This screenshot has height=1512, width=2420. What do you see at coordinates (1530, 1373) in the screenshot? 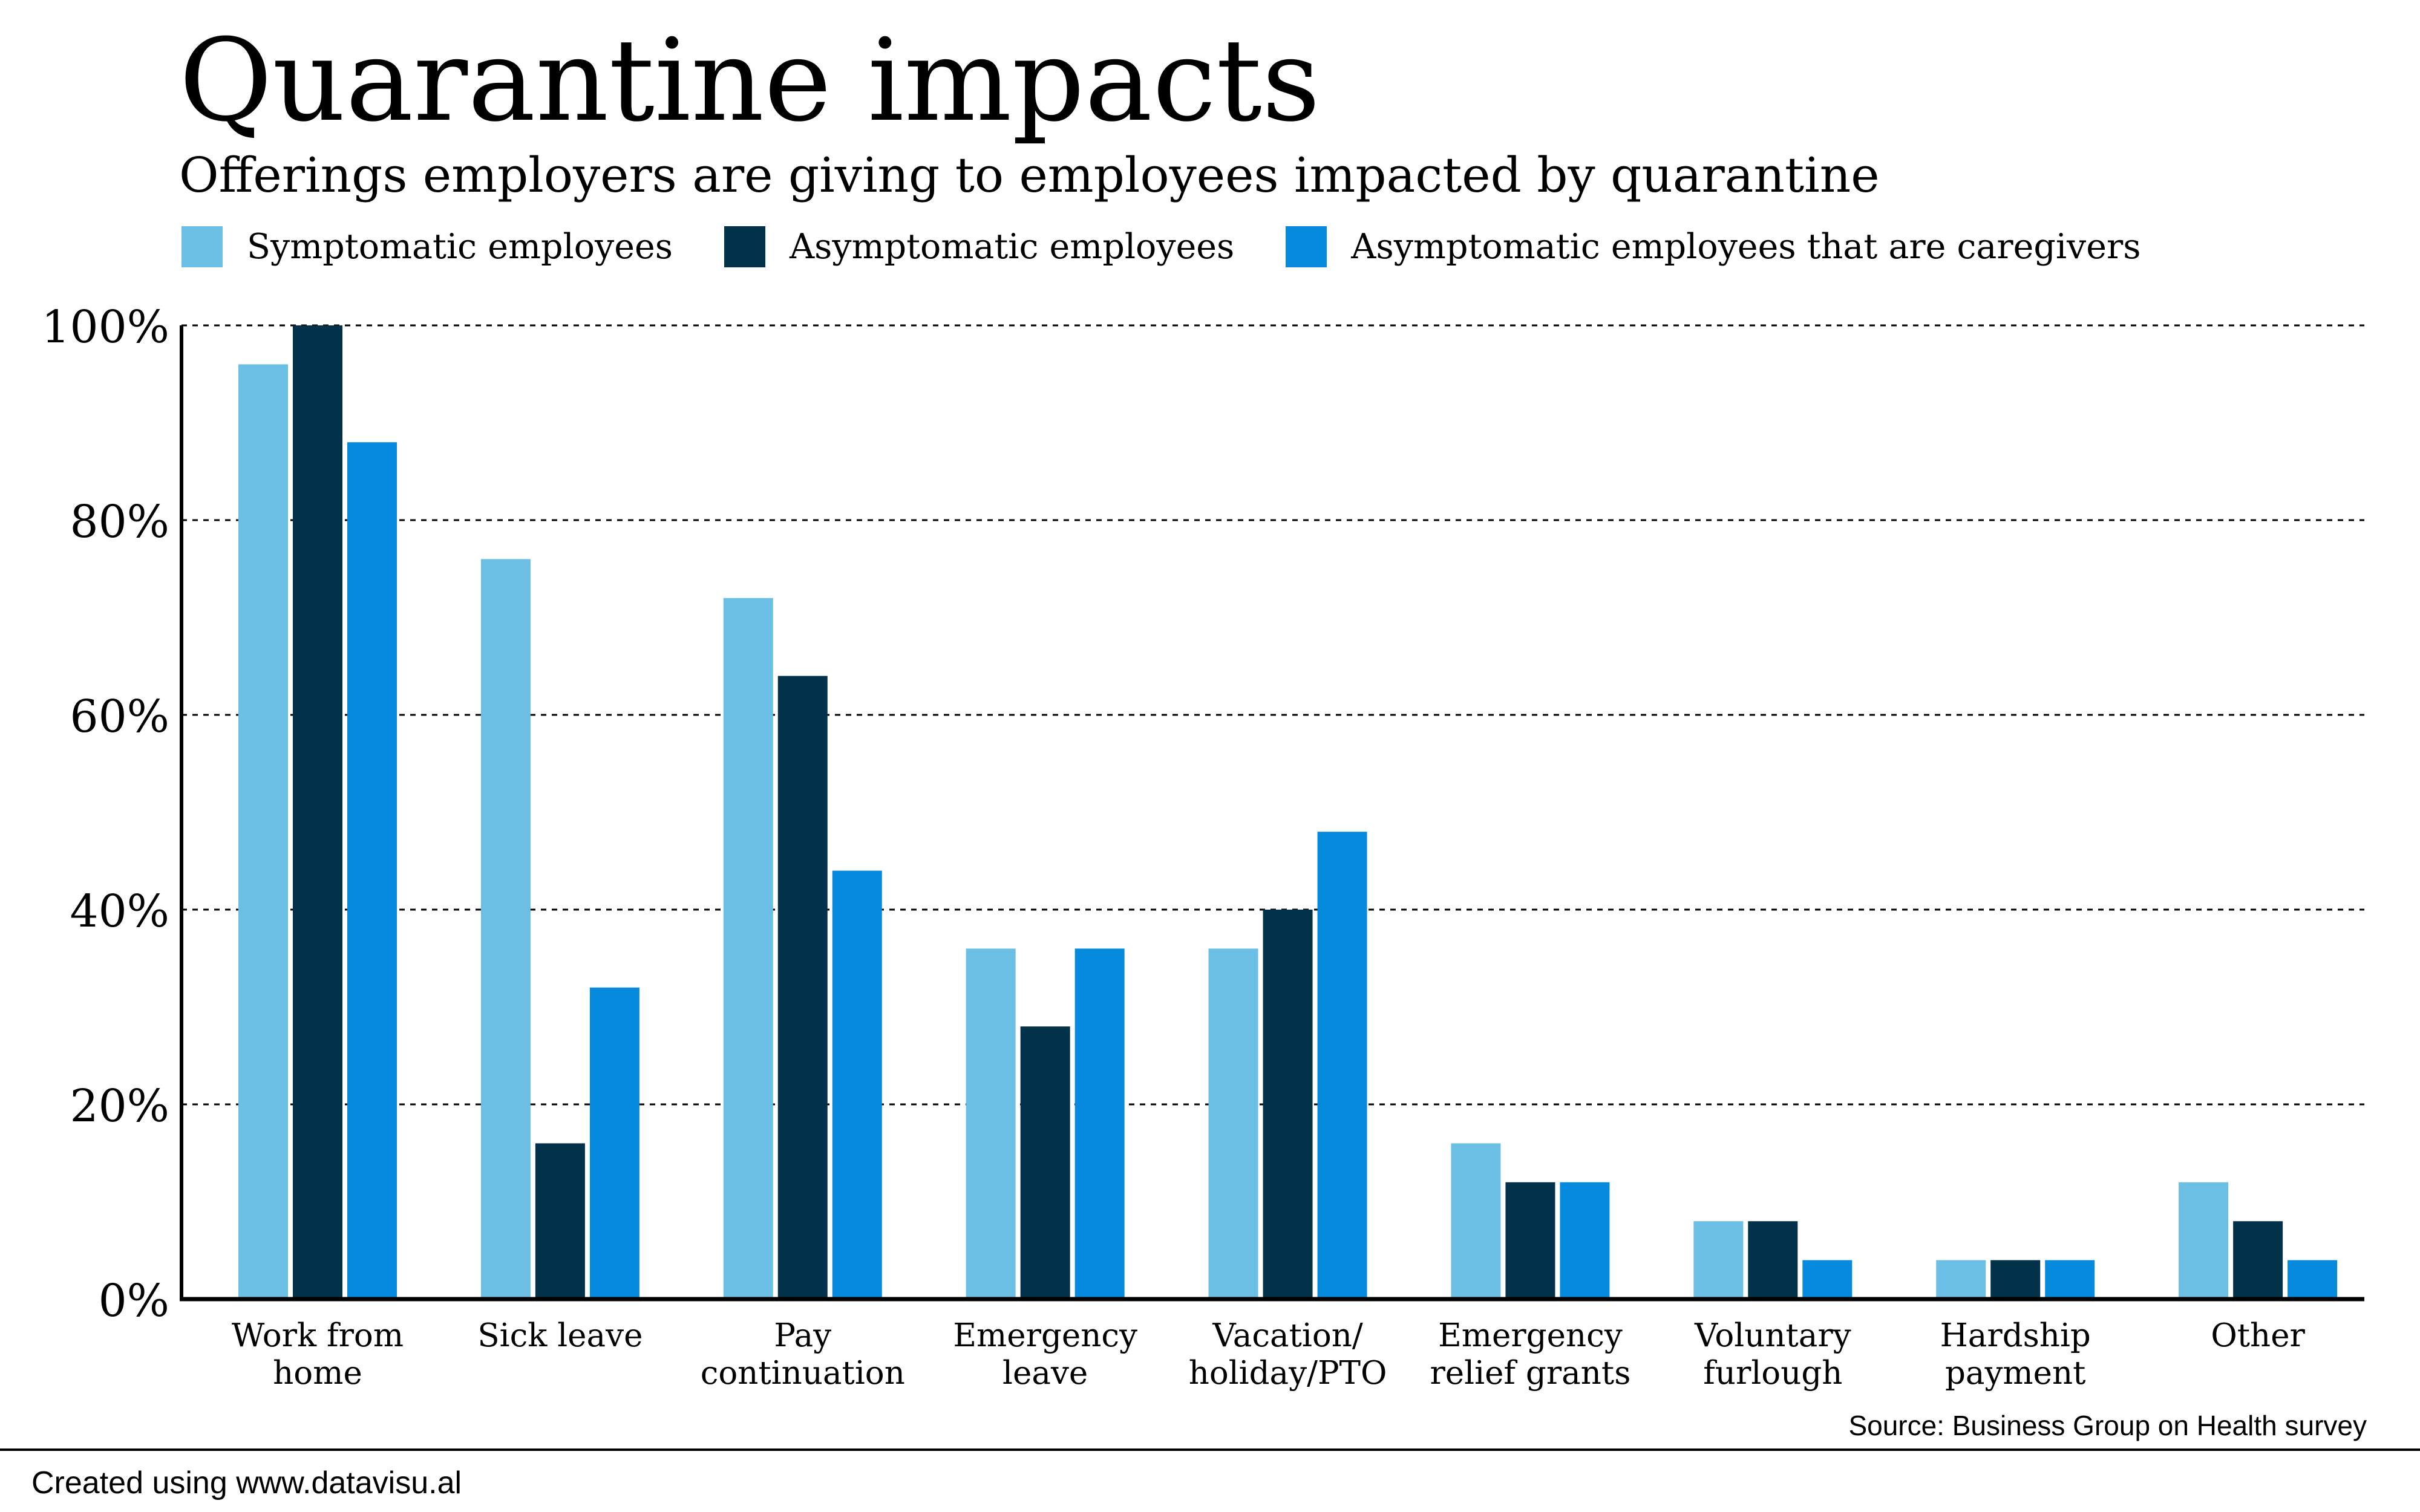
I see `x-tick-label: relief grants` at bounding box center [1530, 1373].